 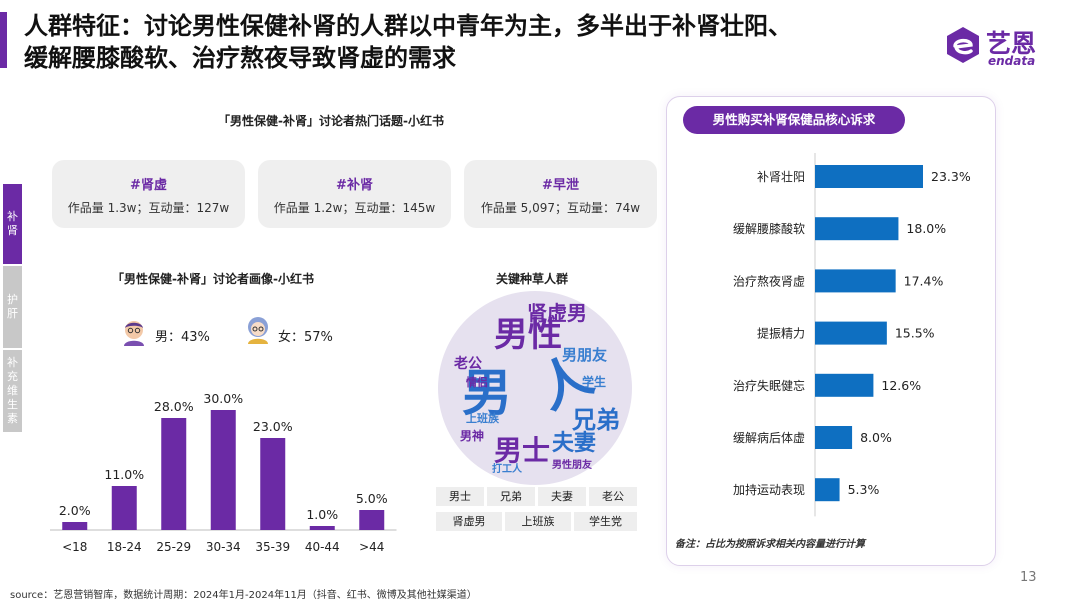 I want to click on svg-text: 上班族, so click(x=483, y=418).